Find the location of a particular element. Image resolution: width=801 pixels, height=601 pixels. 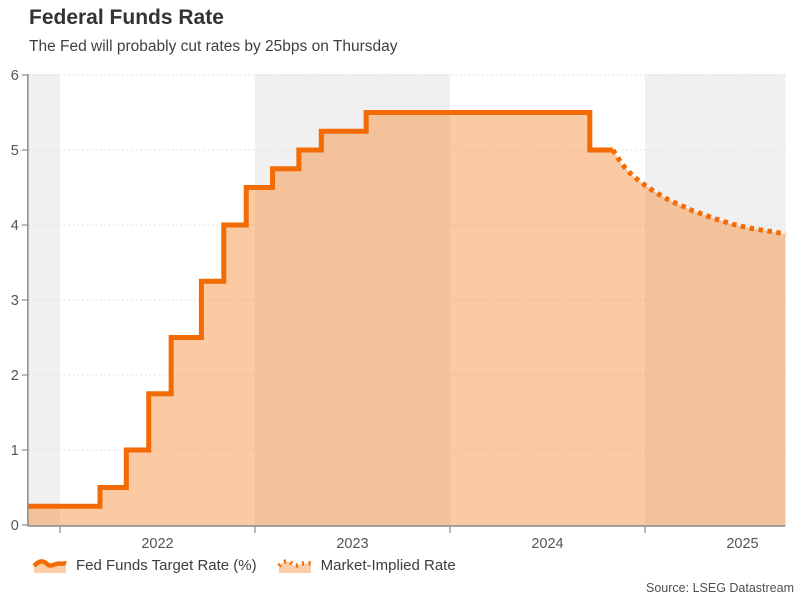

y-tick-label: 2 is located at coordinates (15, 376).